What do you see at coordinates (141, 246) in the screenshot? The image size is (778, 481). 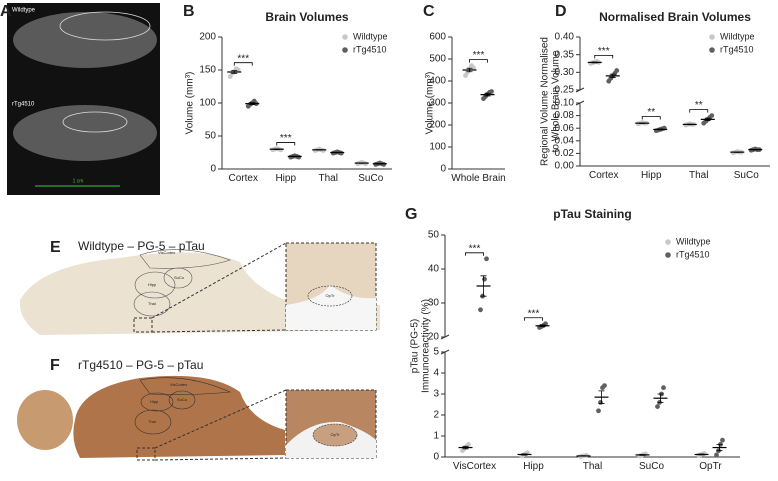 I see `image-title: Wildtype – PG-5 – pTau` at bounding box center [141, 246].